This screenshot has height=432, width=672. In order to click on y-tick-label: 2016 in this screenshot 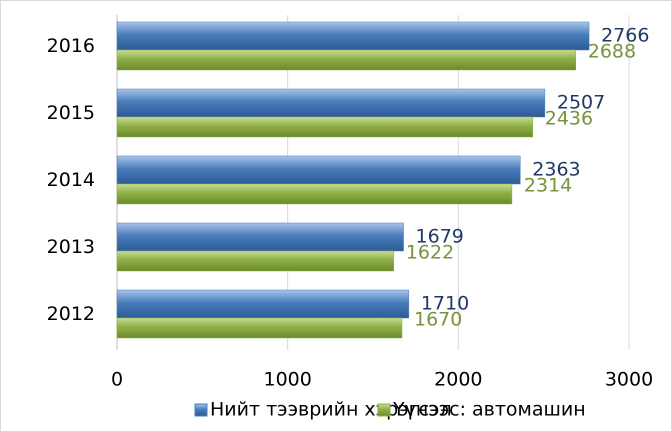, I will do `click(71, 46)`.